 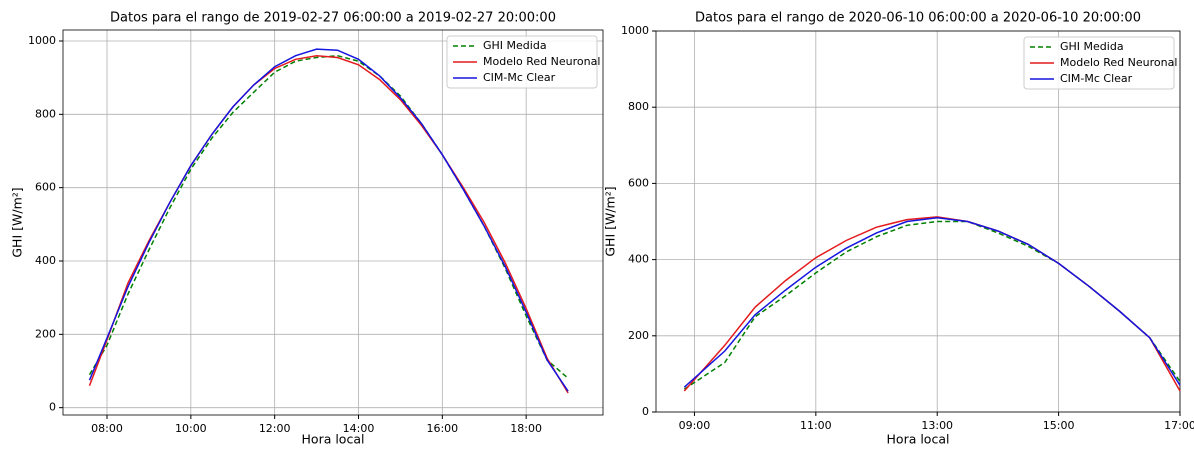 I want to click on x-tick-label: 16:00, so click(x=442, y=428).